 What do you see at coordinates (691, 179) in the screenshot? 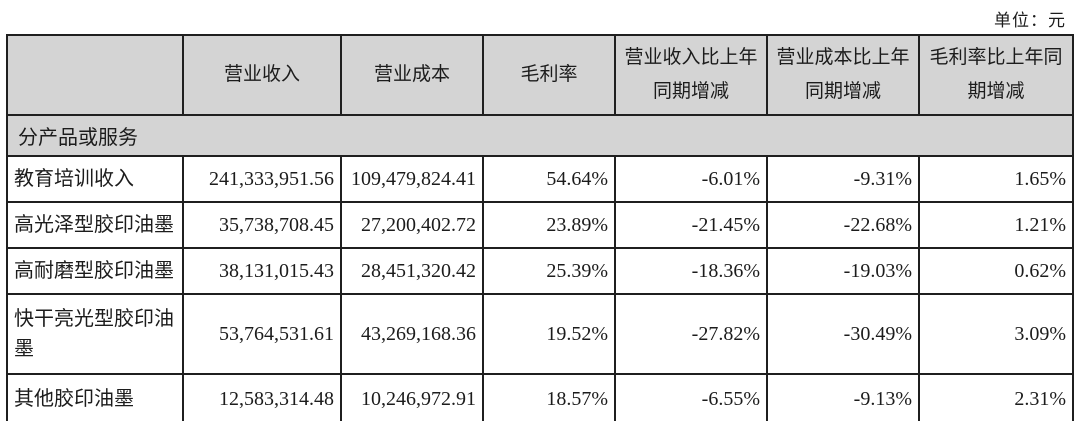
I see `revenue-yoy-value: -6.01%` at bounding box center [691, 179].